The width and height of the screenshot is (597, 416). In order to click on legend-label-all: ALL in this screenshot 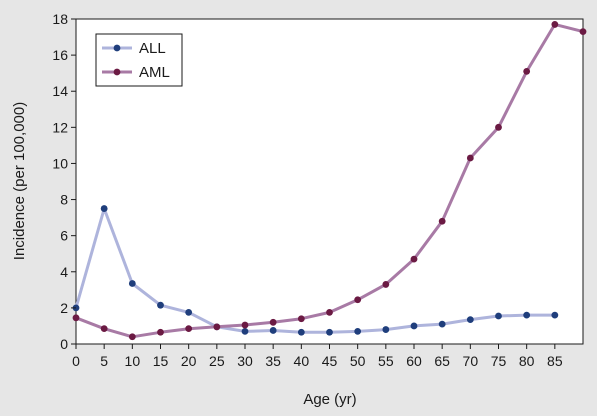, I will do `click(152, 48)`.